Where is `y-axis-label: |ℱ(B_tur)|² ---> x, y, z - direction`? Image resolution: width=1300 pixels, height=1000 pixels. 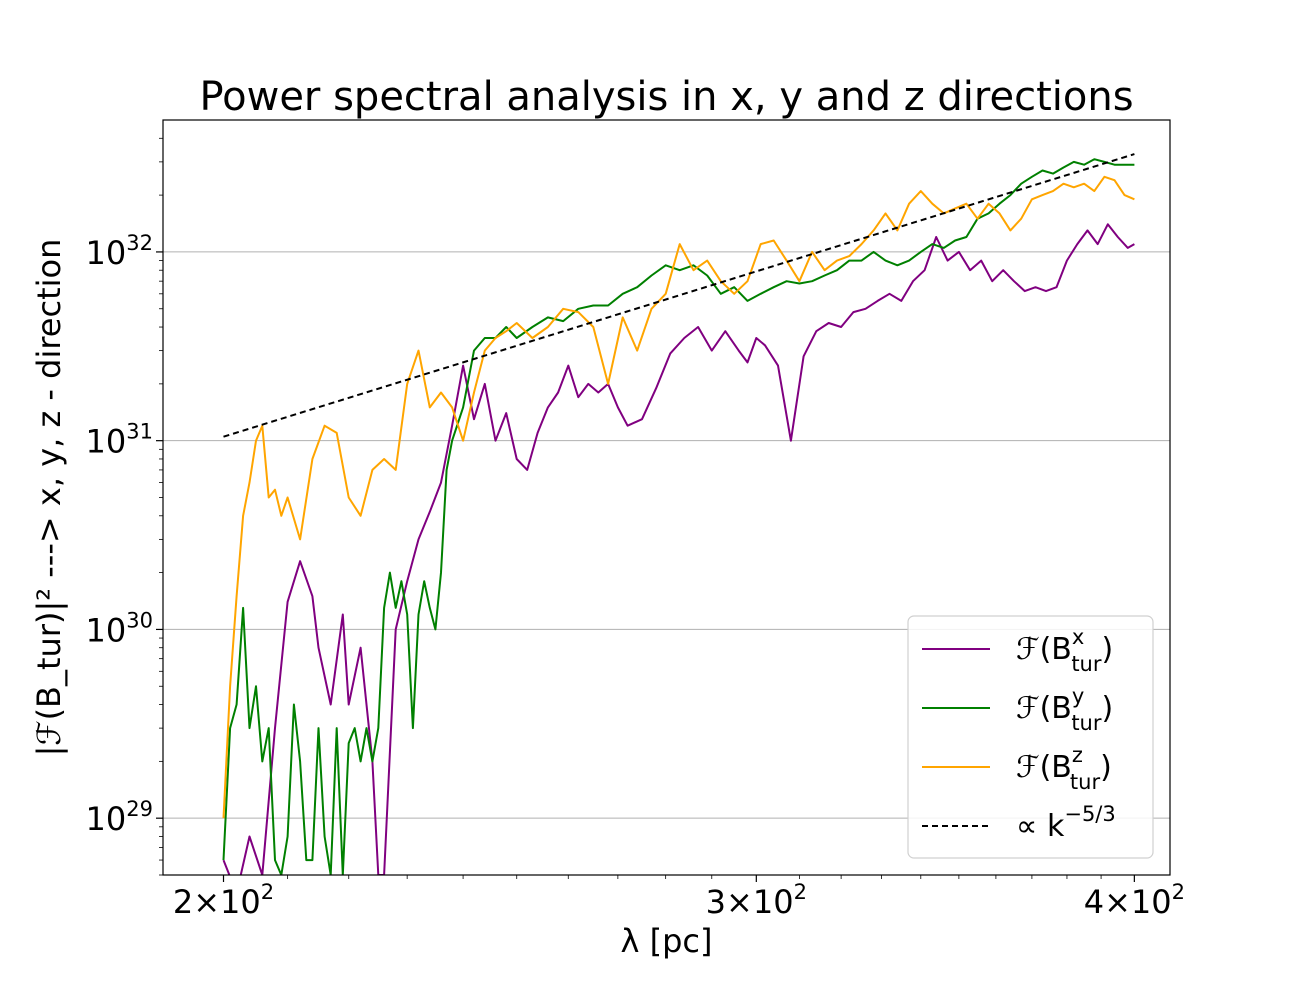
y-axis-label: |ℱ(B_tur)|² ---> x, y, z - direction is located at coordinates (49, 498).